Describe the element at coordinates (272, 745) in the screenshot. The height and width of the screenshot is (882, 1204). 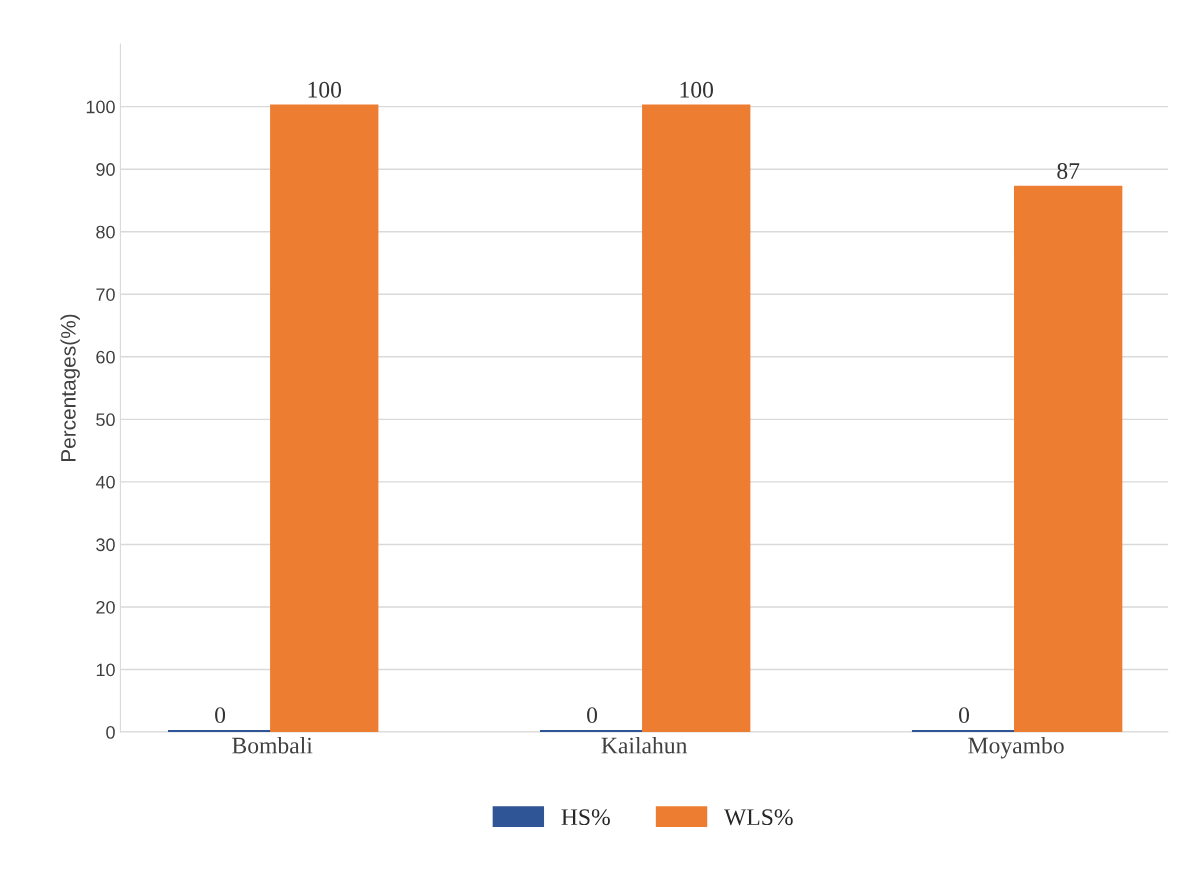
I see `x-tick-label: Bombali` at that location.